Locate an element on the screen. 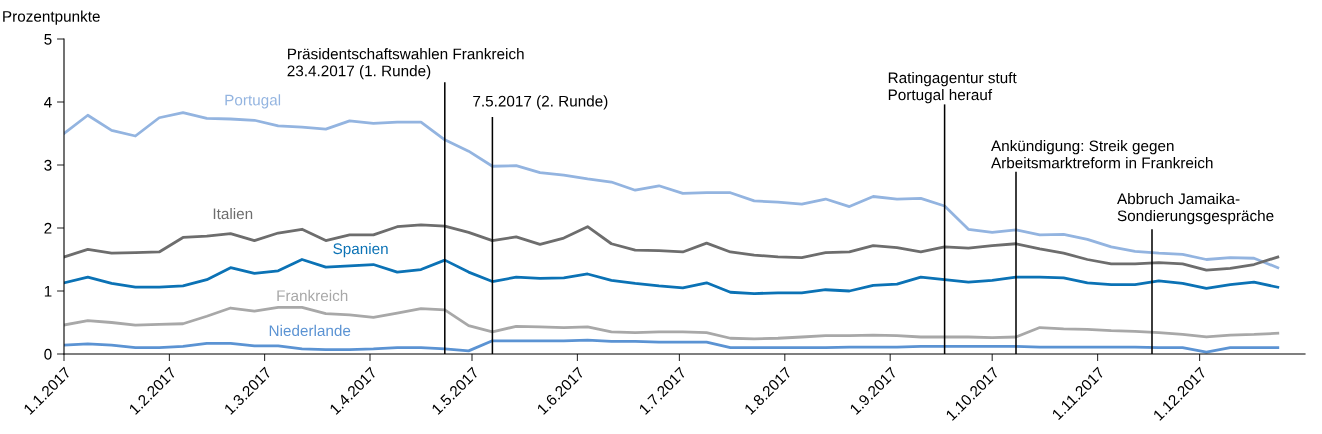 This screenshot has height=434, width=1322. series-label: Frankreich is located at coordinates (312, 295).